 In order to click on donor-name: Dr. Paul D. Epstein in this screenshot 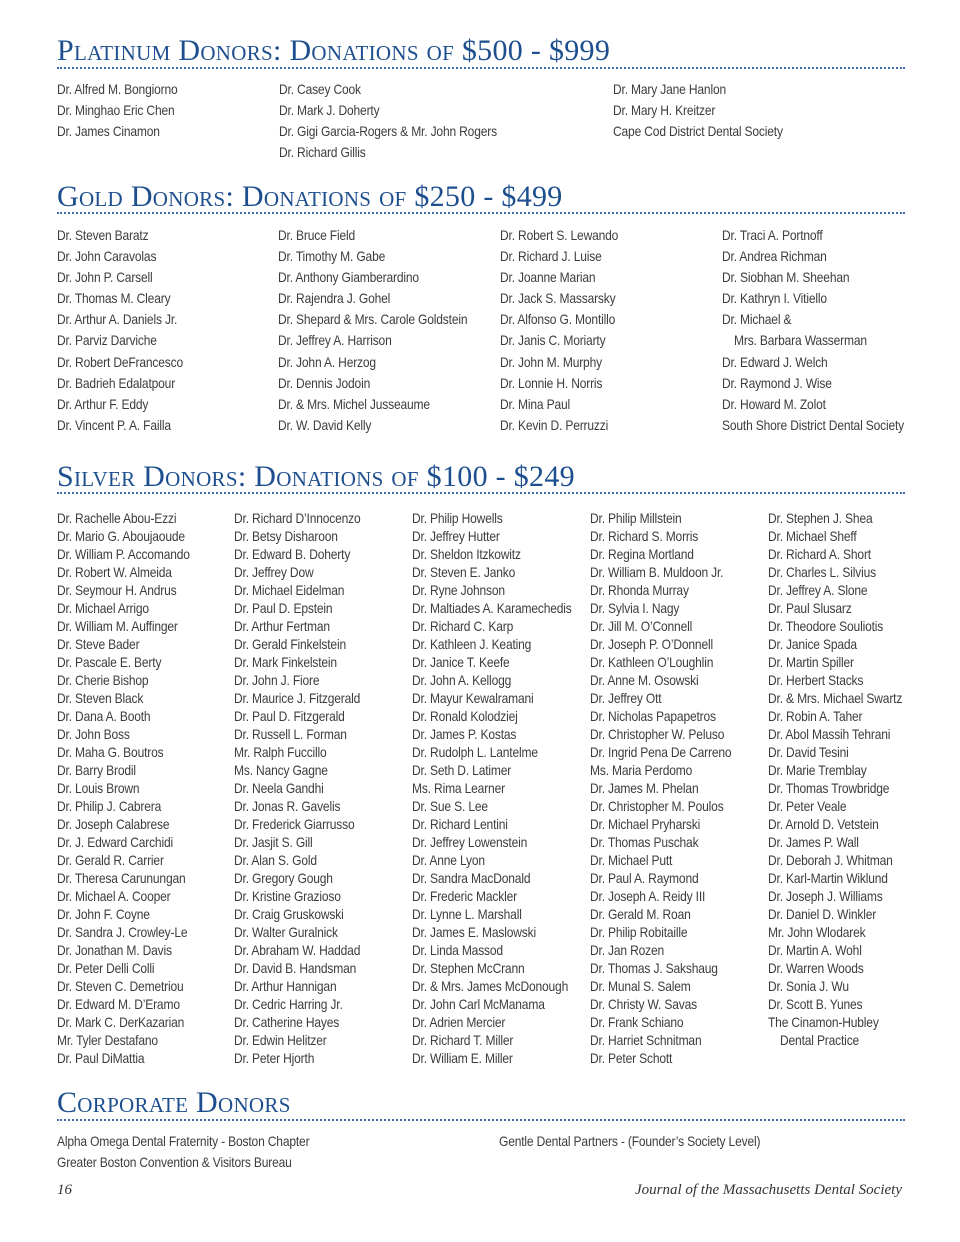, I will do `click(283, 608)`.